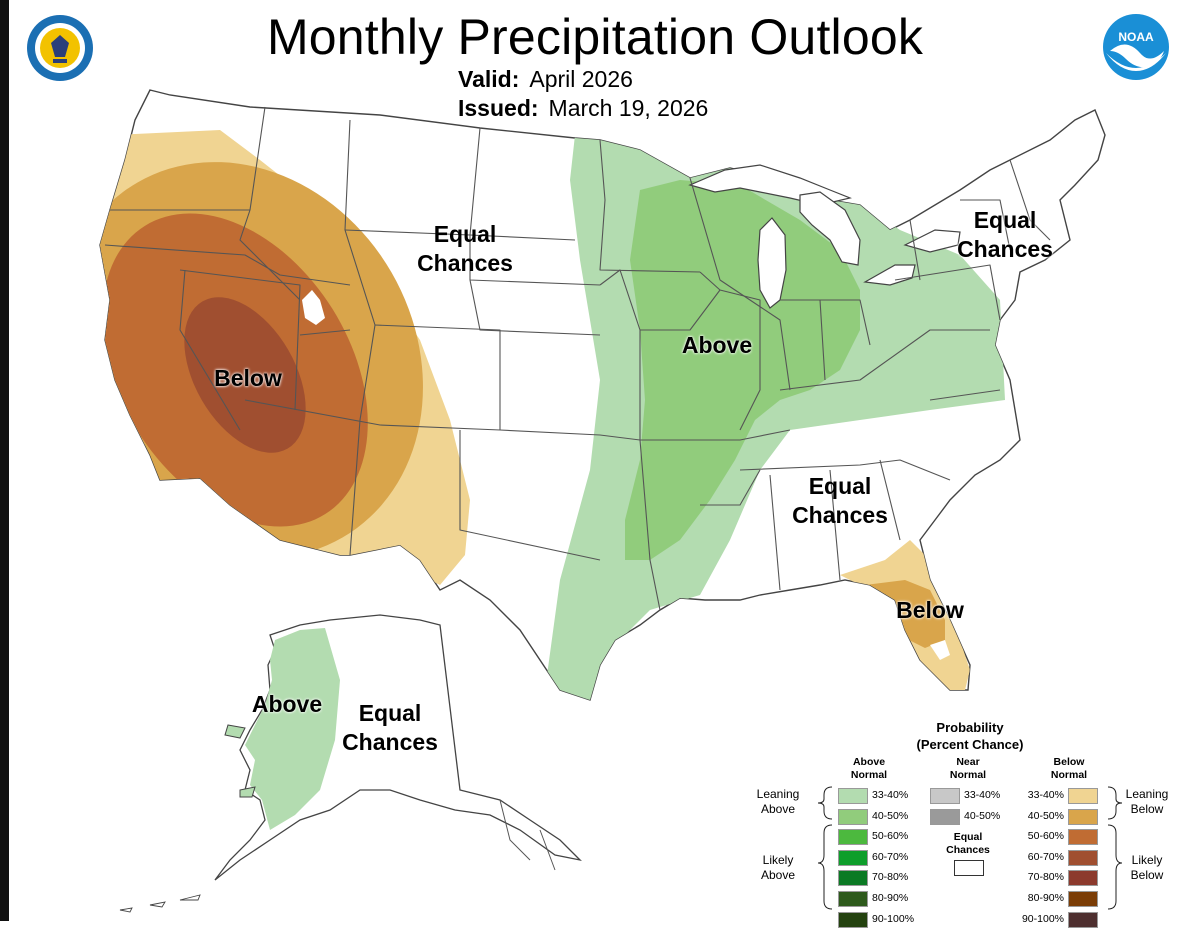 Image resolution: width=1193 pixels, height=928 pixels. I want to click on legend-head-near: Near Normal, so click(968, 769).